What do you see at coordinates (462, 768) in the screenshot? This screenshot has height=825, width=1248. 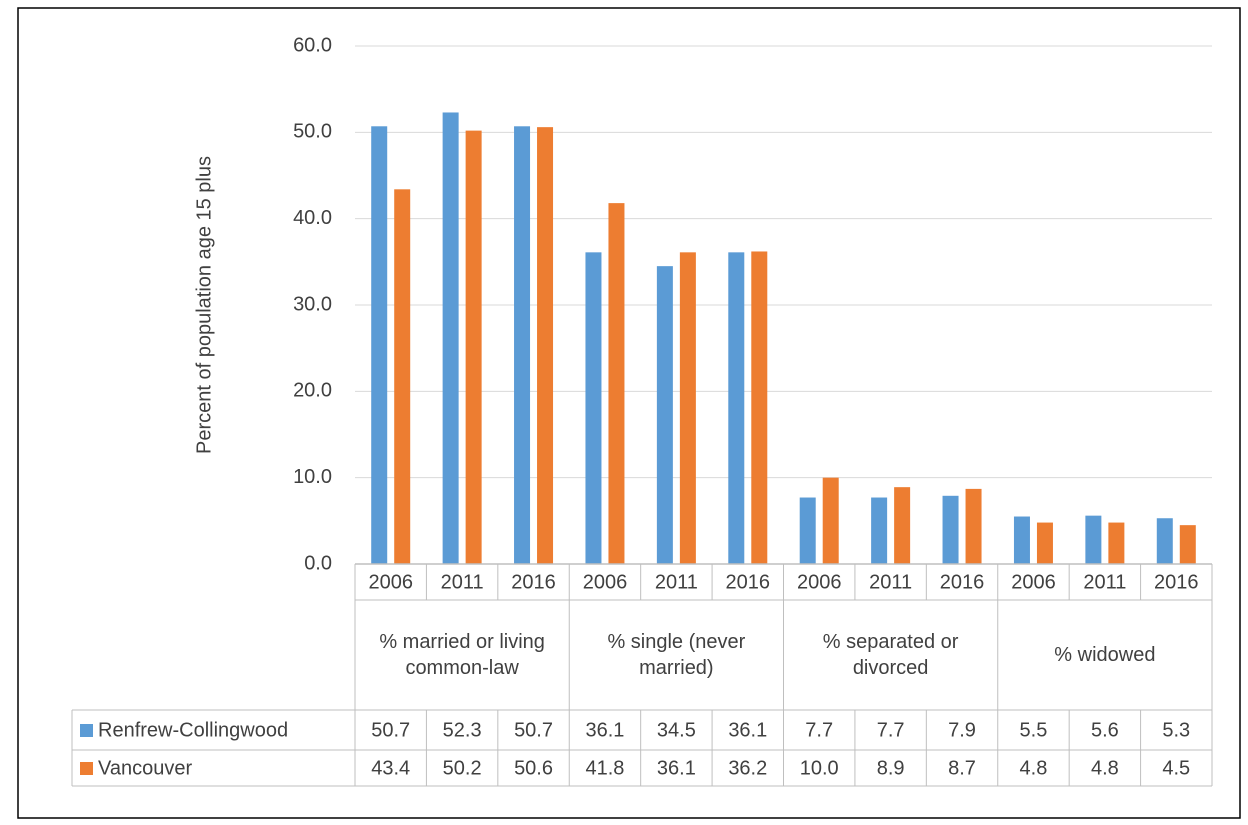 I see `table-value: 50.2` at bounding box center [462, 768].